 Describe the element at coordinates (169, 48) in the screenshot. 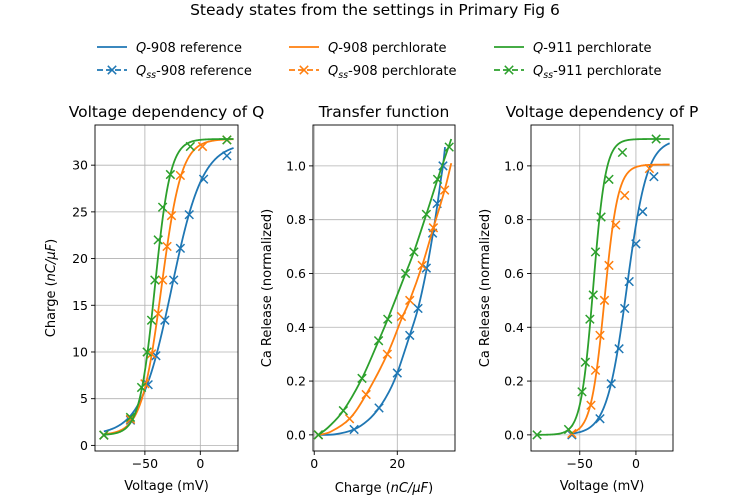

I see `legend-entry: Q-908 reference` at that location.